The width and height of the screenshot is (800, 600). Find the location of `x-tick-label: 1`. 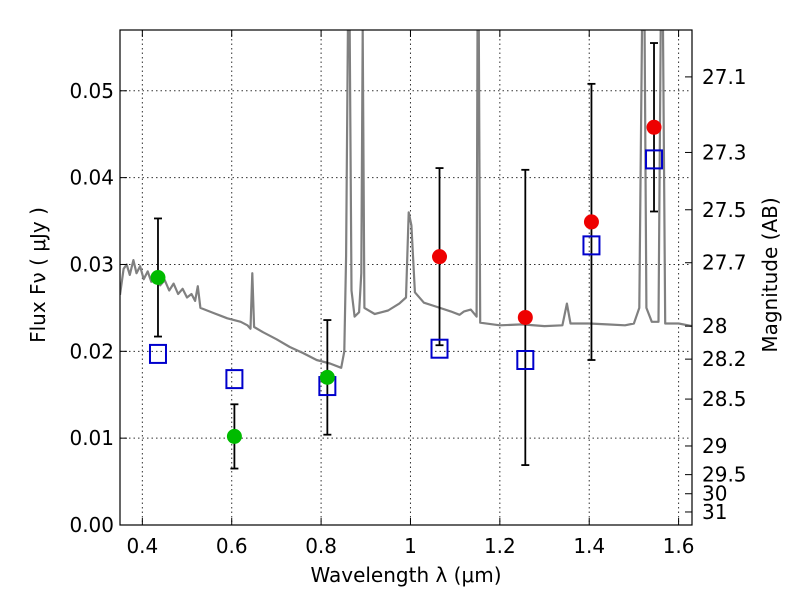

x-tick-label: 1 is located at coordinates (410, 546).